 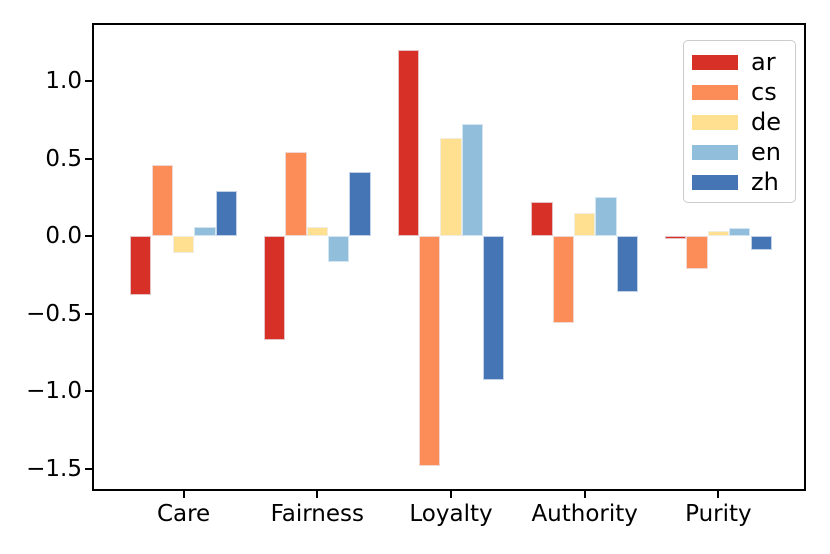 I want to click on bar-de-loyalty, so click(x=451, y=187).